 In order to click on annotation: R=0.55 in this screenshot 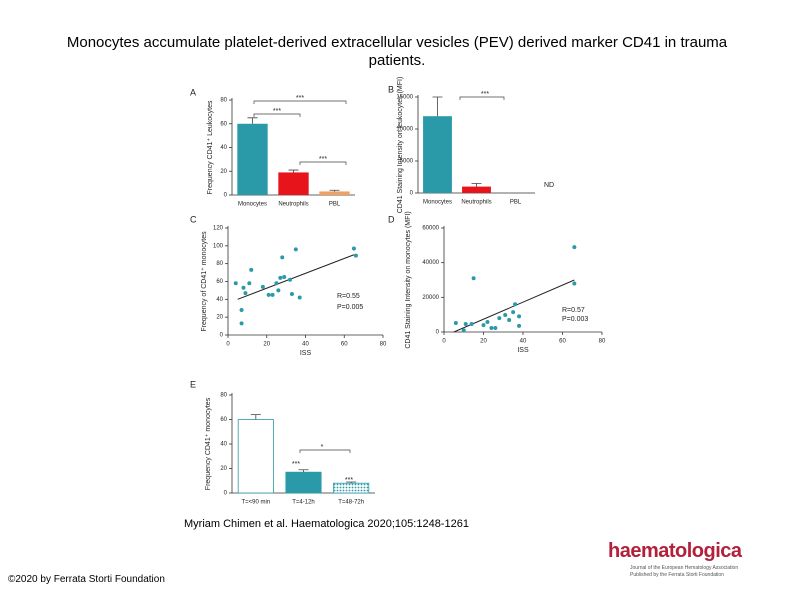, I will do `click(348, 296)`.